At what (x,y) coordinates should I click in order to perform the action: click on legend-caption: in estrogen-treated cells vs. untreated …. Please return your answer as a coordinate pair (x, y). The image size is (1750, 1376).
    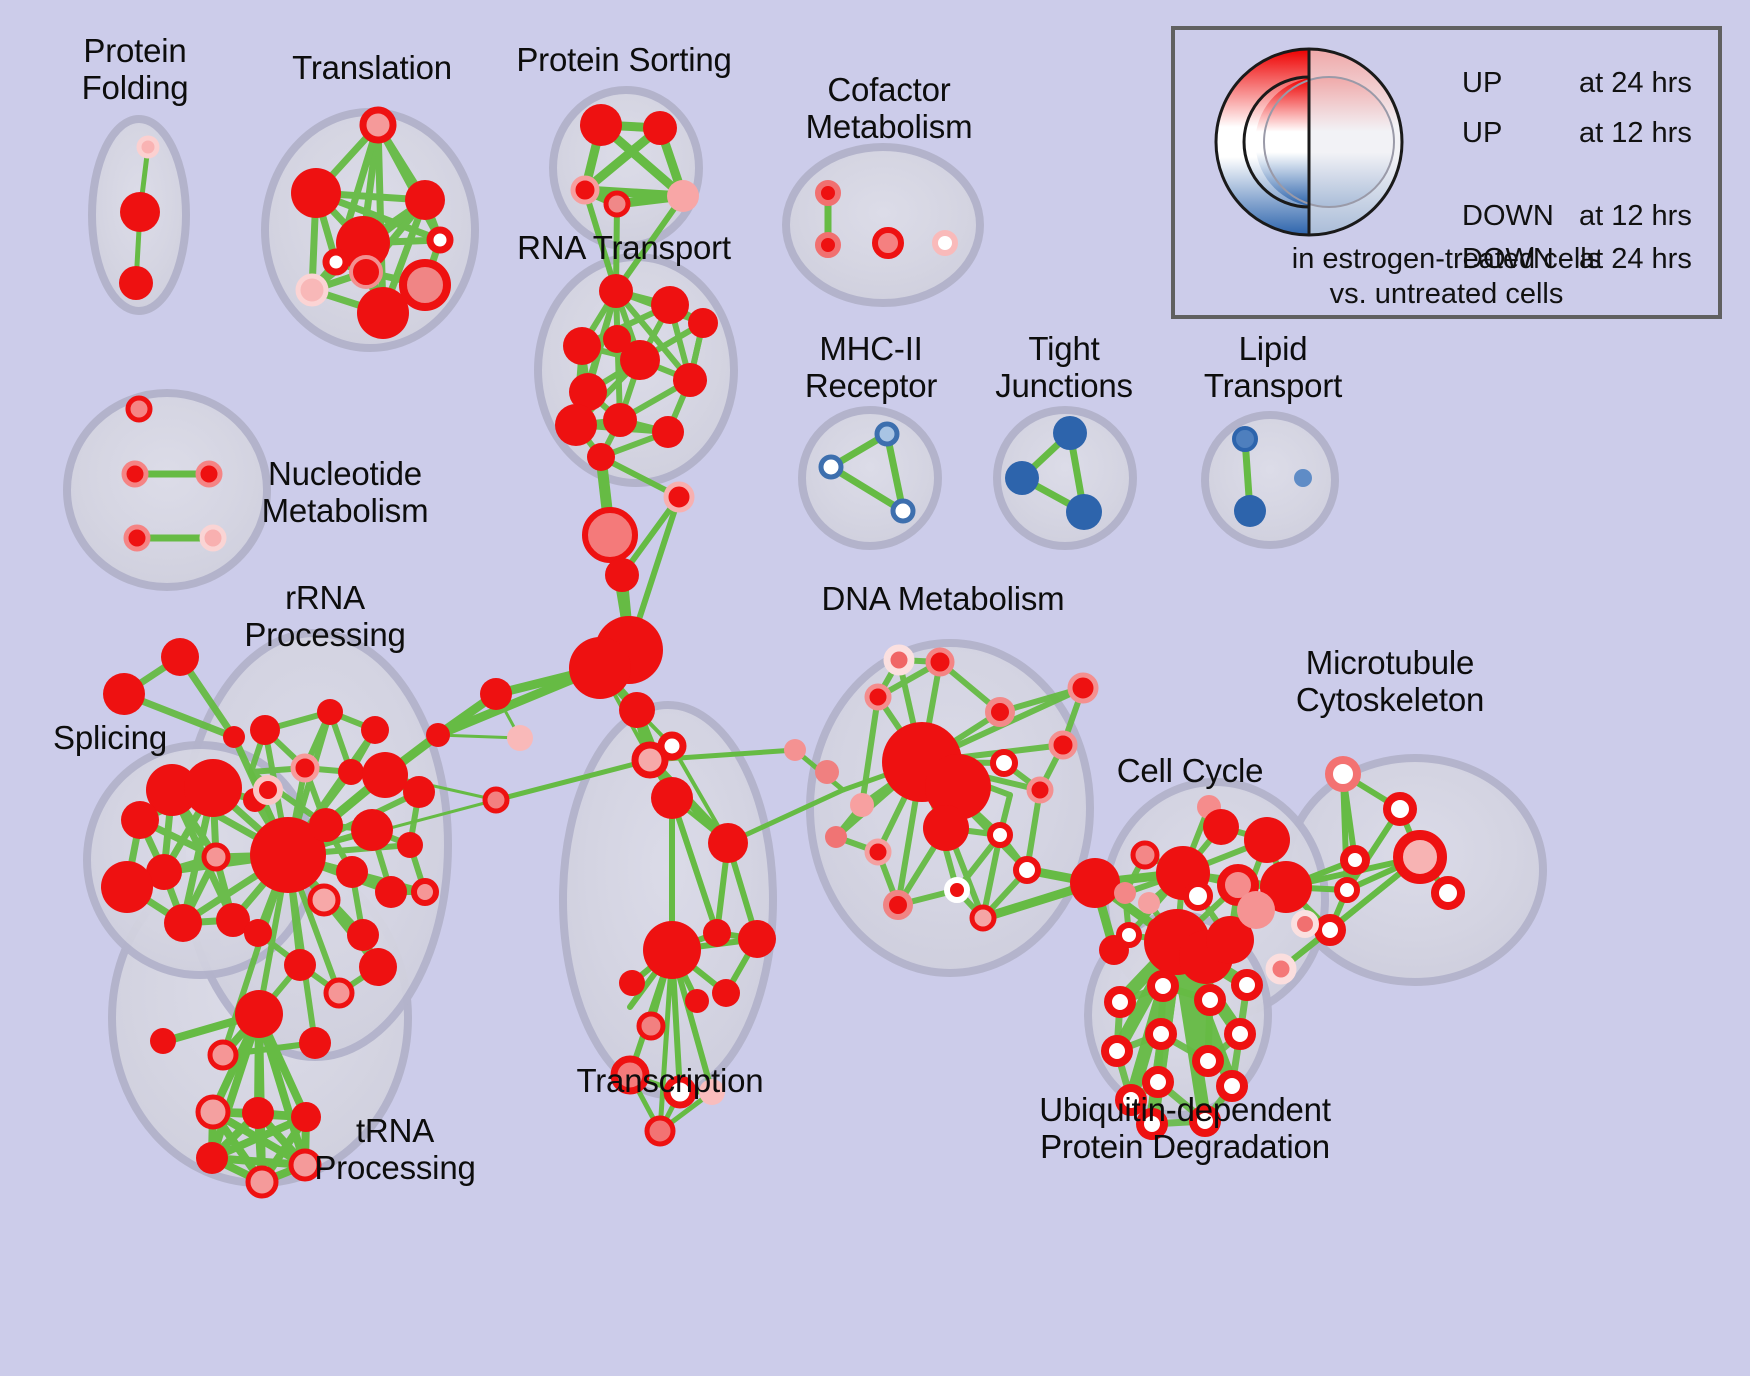
    Looking at the image, I should click on (1446, 277).